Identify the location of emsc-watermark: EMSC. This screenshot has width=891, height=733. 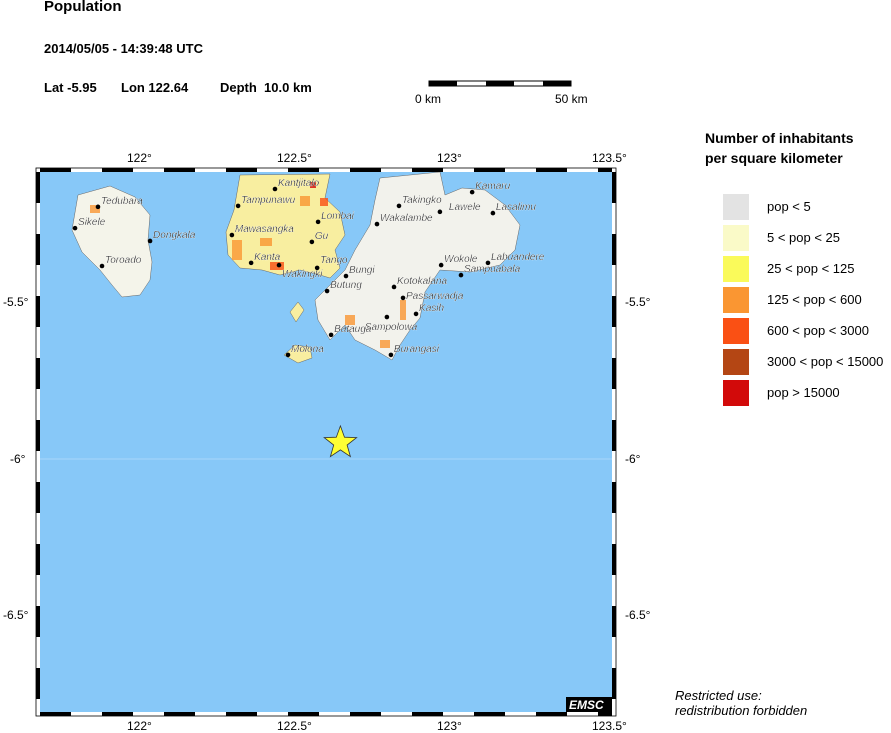
(586, 705).